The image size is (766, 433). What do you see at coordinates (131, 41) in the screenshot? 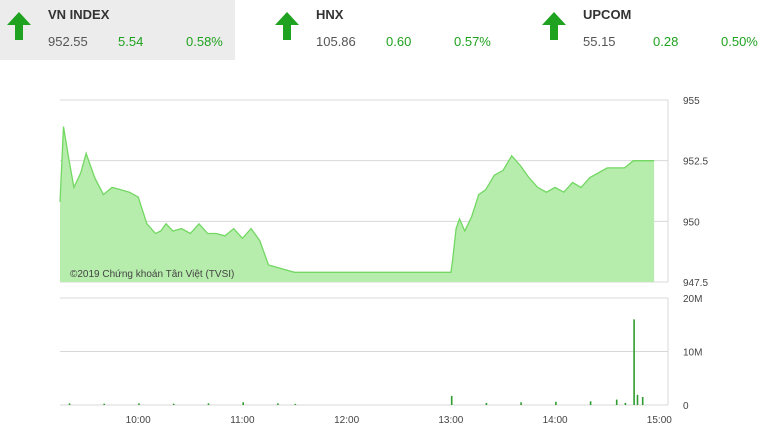
I see `ticker-change: 5.54` at bounding box center [131, 41].